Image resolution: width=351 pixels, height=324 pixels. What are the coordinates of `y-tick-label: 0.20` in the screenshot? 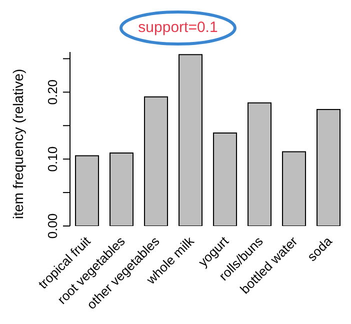 It's located at (52, 92).